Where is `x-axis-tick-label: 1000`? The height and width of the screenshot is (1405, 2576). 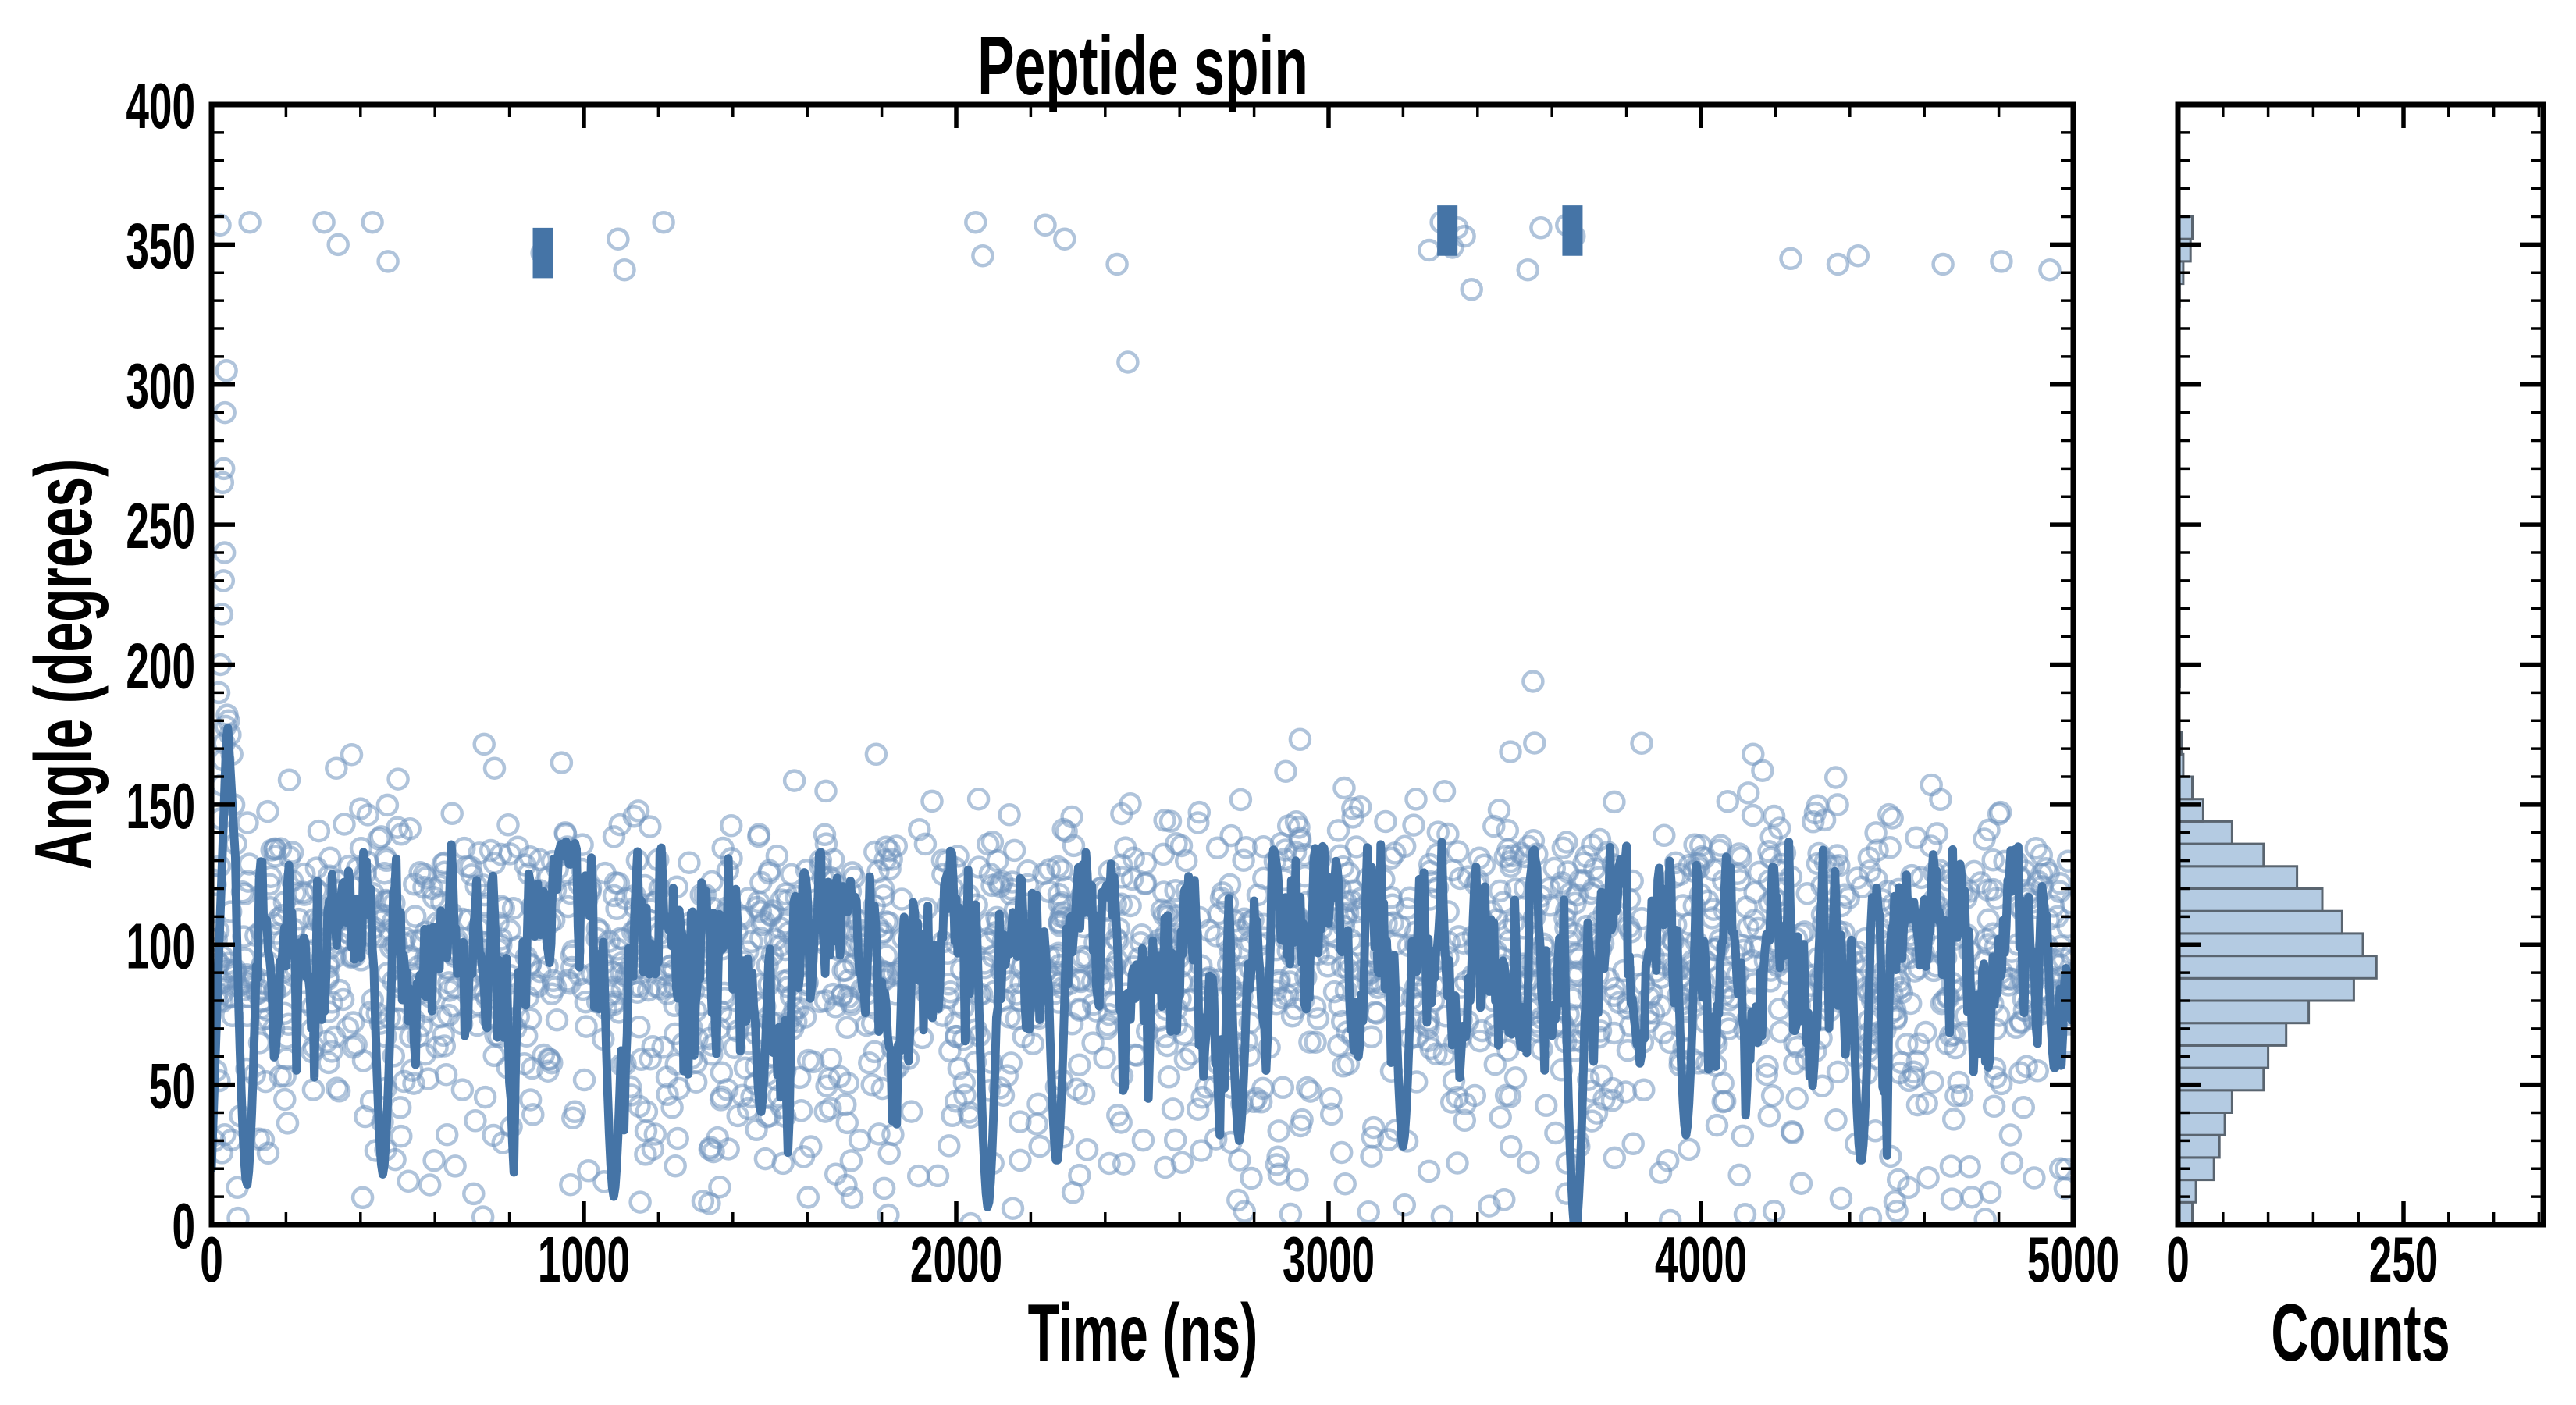 x-axis-tick-label: 1000 is located at coordinates (584, 1259).